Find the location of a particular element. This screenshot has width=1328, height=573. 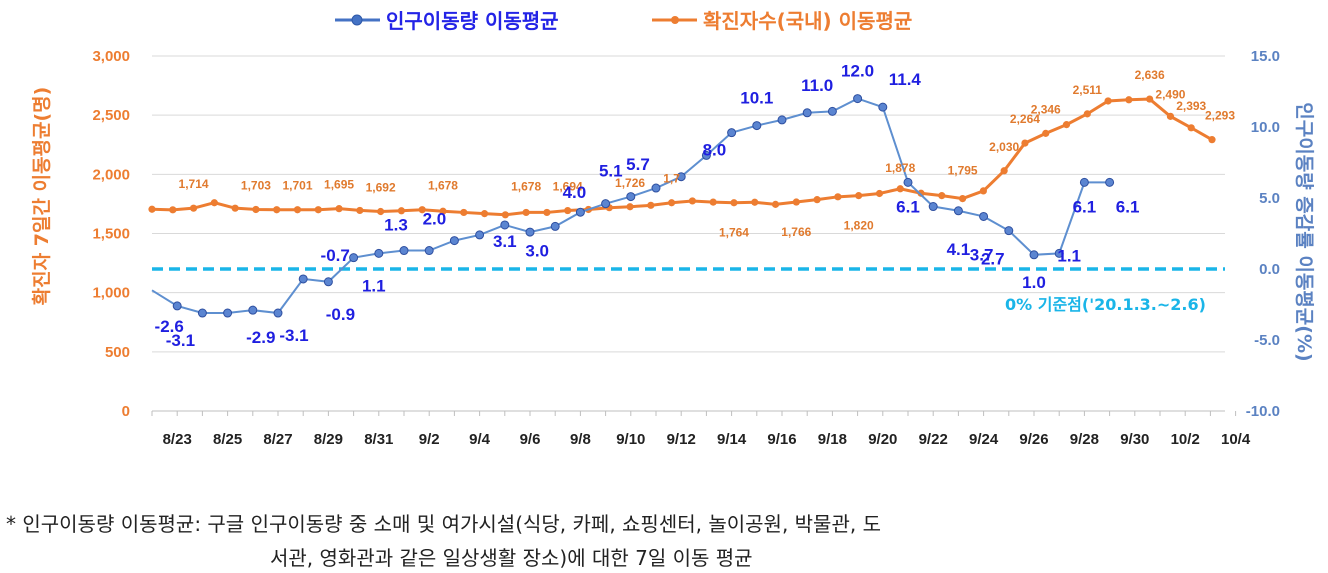

left-tick-label: 0 is located at coordinates (126, 411).